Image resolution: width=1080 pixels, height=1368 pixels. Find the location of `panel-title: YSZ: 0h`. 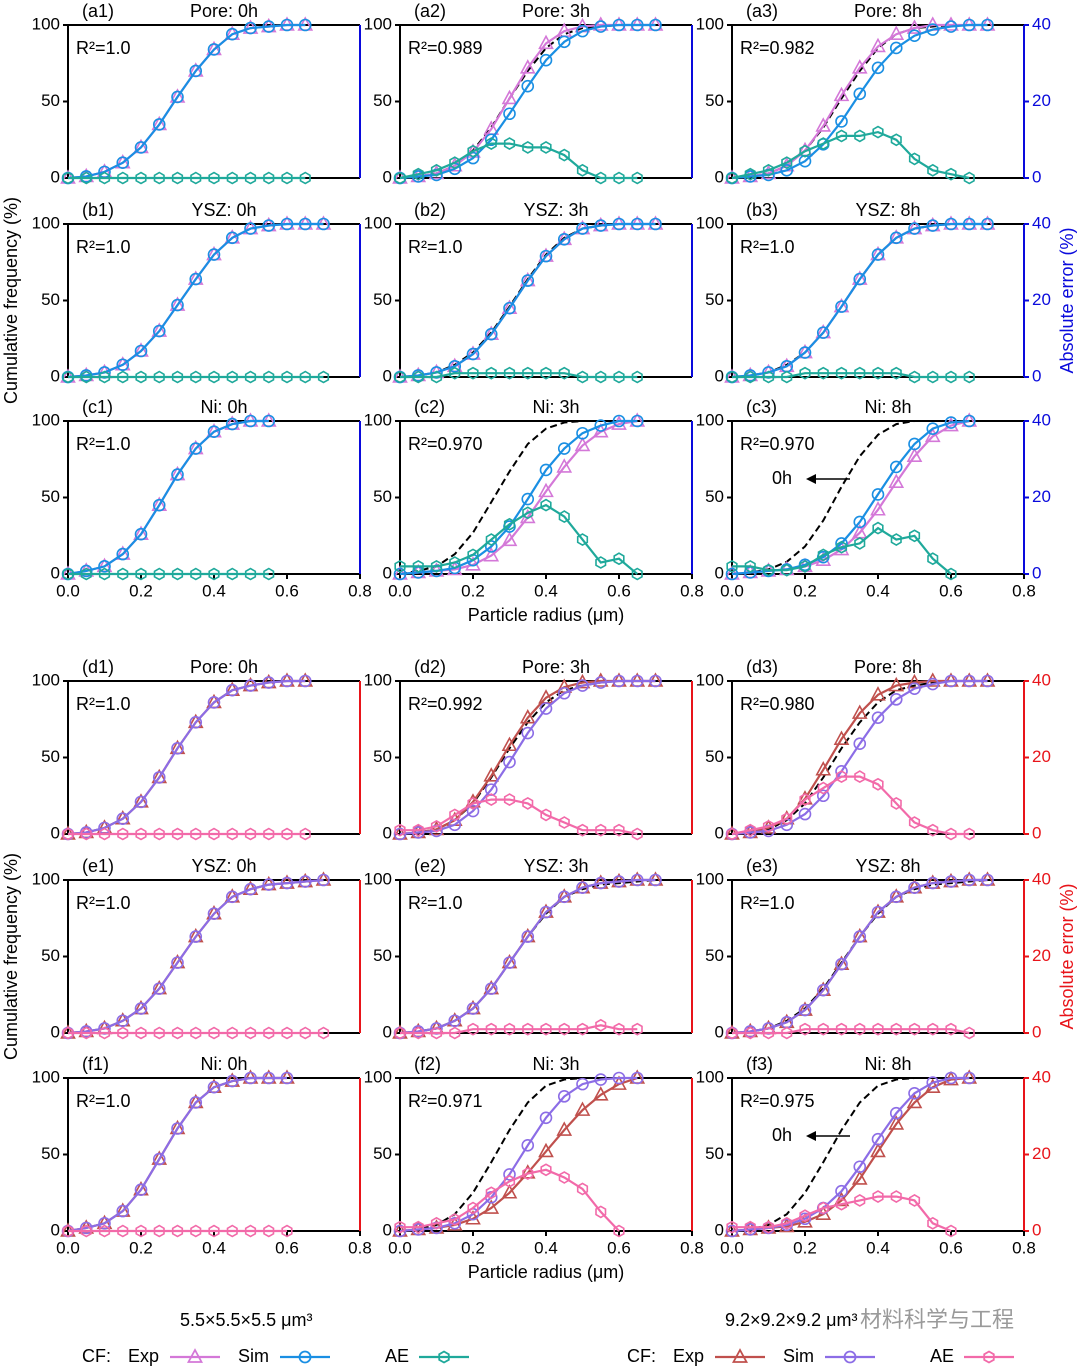

panel-title: YSZ: 0h is located at coordinates (223, 866).